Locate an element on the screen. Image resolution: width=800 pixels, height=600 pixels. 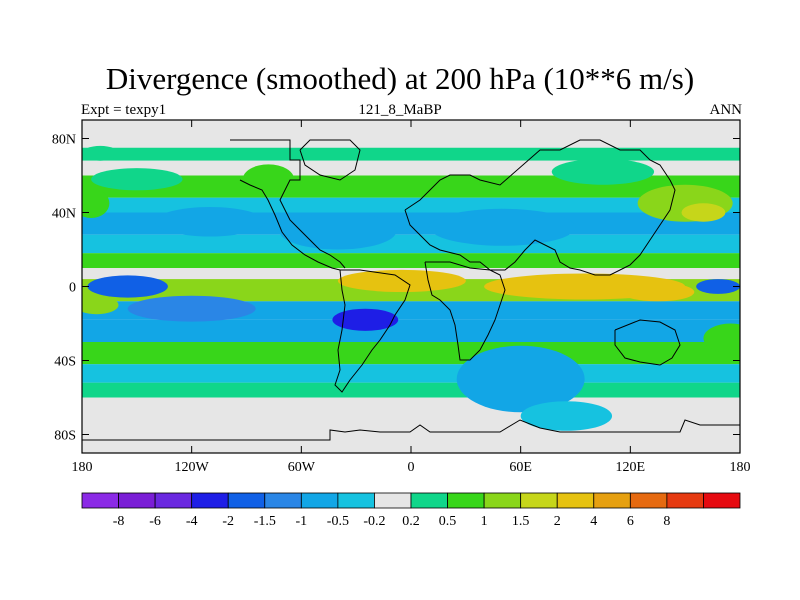
colorbar-label: -0.5 is located at coordinates (338, 521).